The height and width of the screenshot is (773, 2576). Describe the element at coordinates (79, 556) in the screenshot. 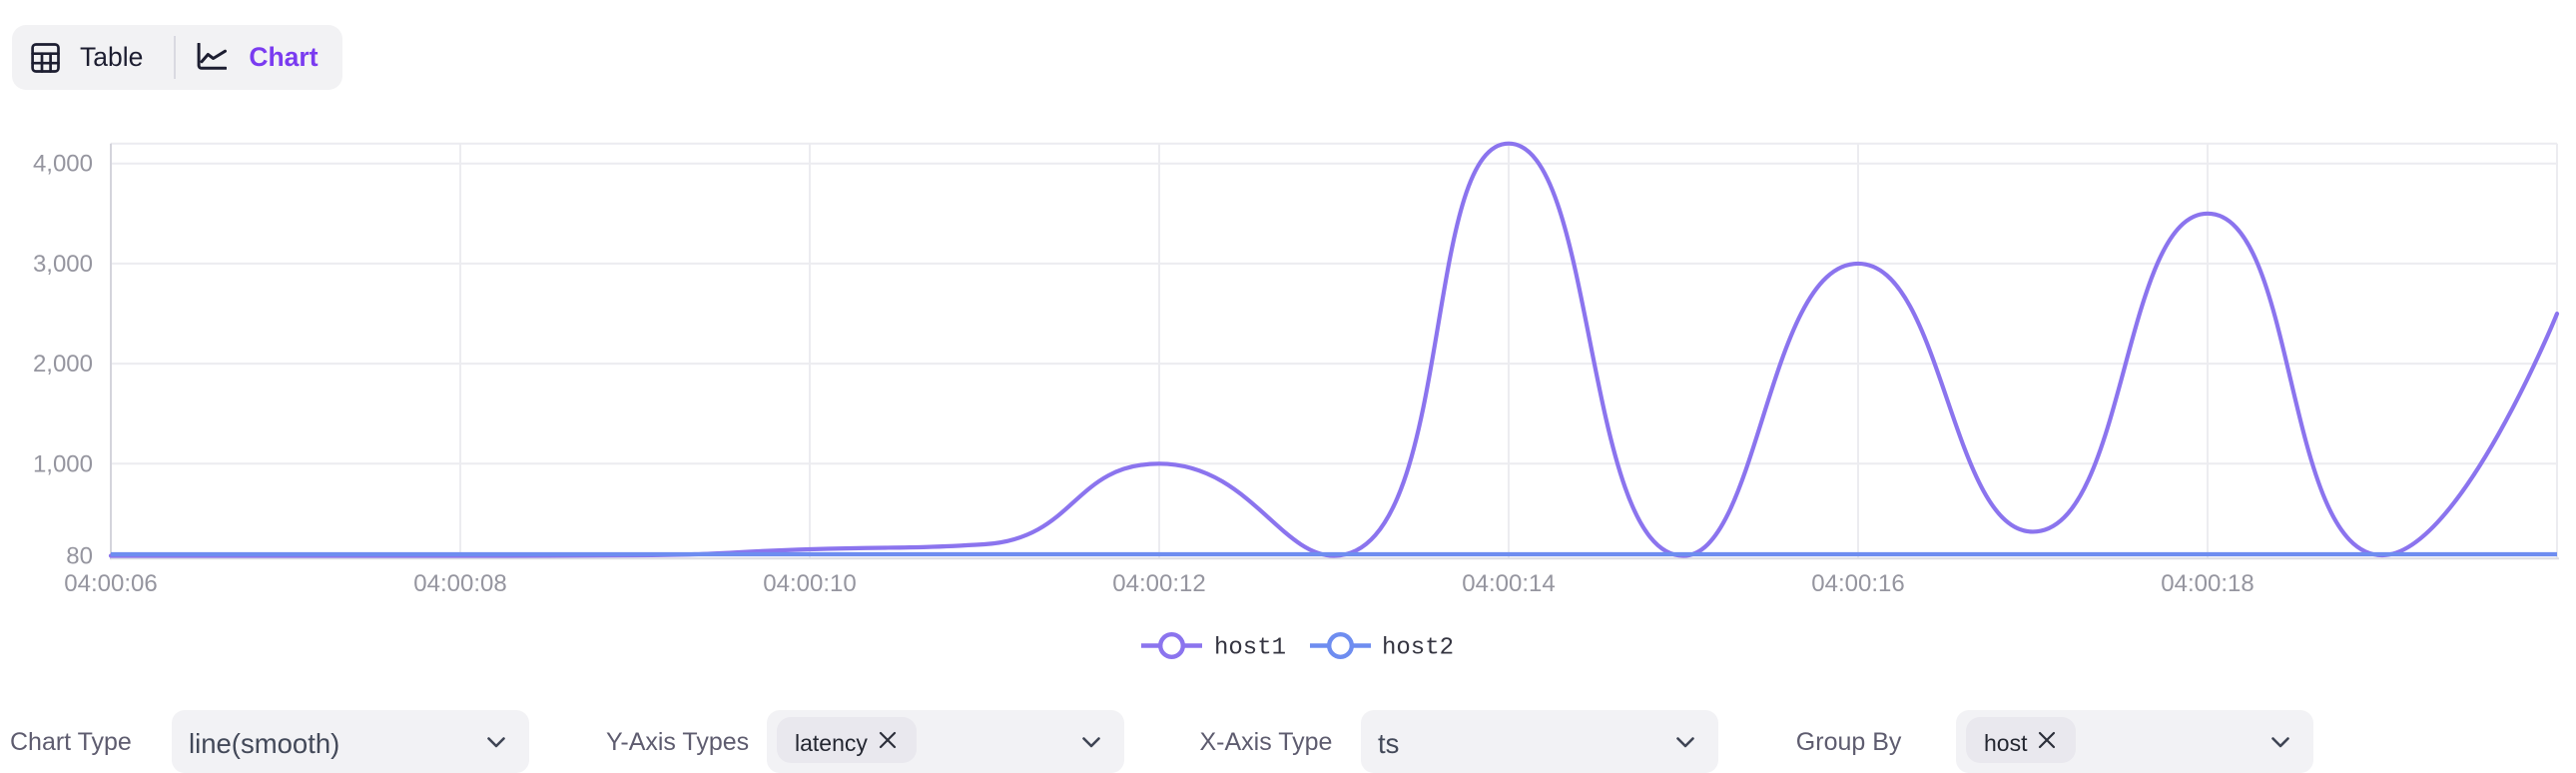

I see `svg-text: 80` at that location.